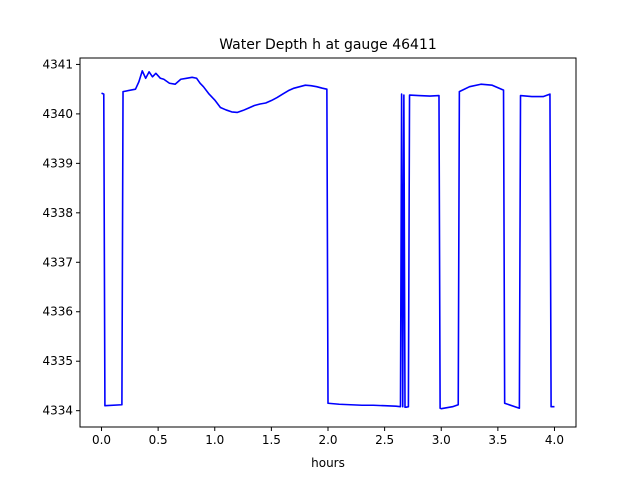 This screenshot has width=640, height=480. What do you see at coordinates (441, 440) in the screenshot?
I see `x-tick-label: 3.0` at bounding box center [441, 440].